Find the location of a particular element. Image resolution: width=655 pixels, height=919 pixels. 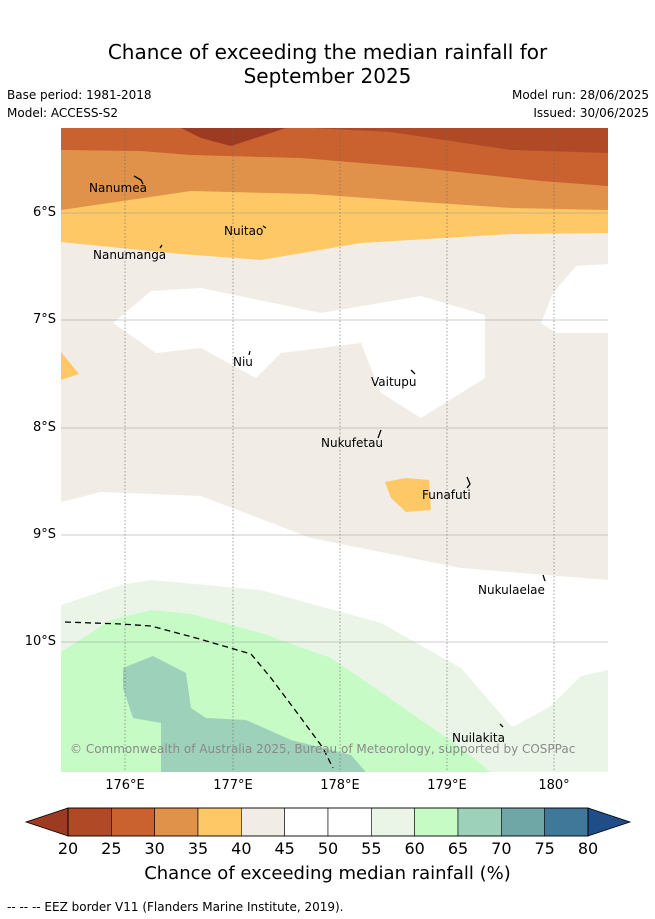

lon-tick-177e: 177°E is located at coordinates (233, 785).